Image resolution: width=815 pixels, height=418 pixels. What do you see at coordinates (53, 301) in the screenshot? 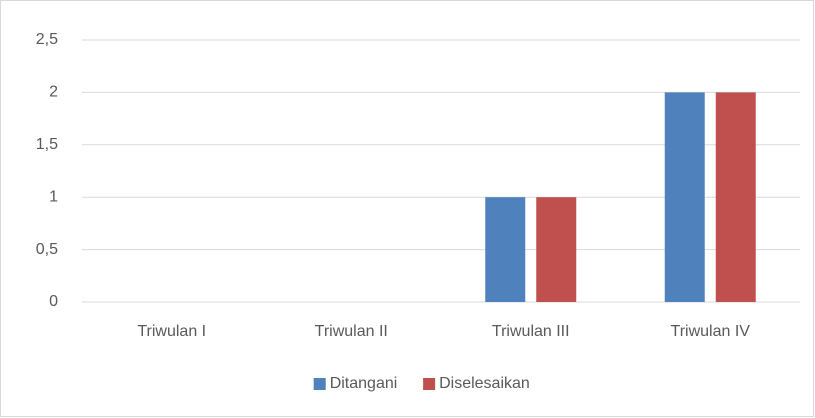
I see `y-tick-label: 0` at bounding box center [53, 301].